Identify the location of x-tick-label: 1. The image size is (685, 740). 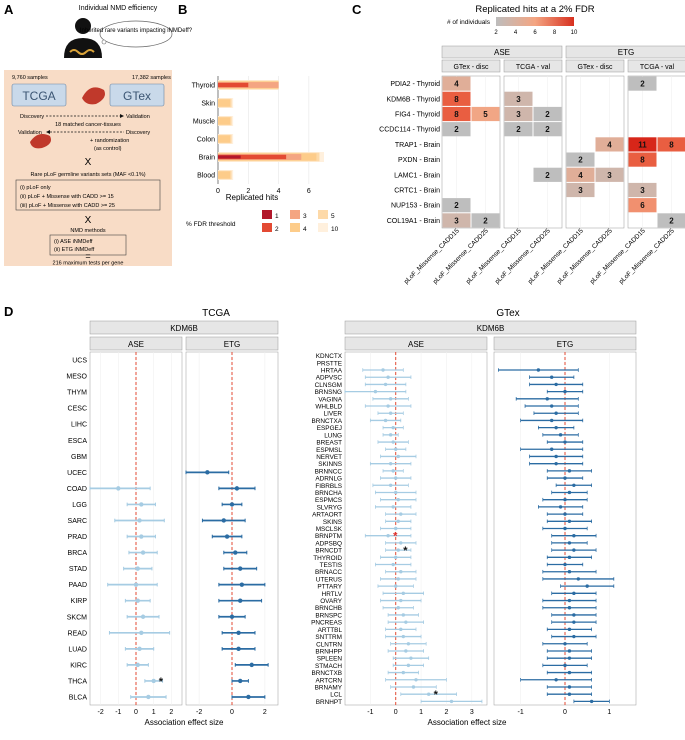
(609, 712).